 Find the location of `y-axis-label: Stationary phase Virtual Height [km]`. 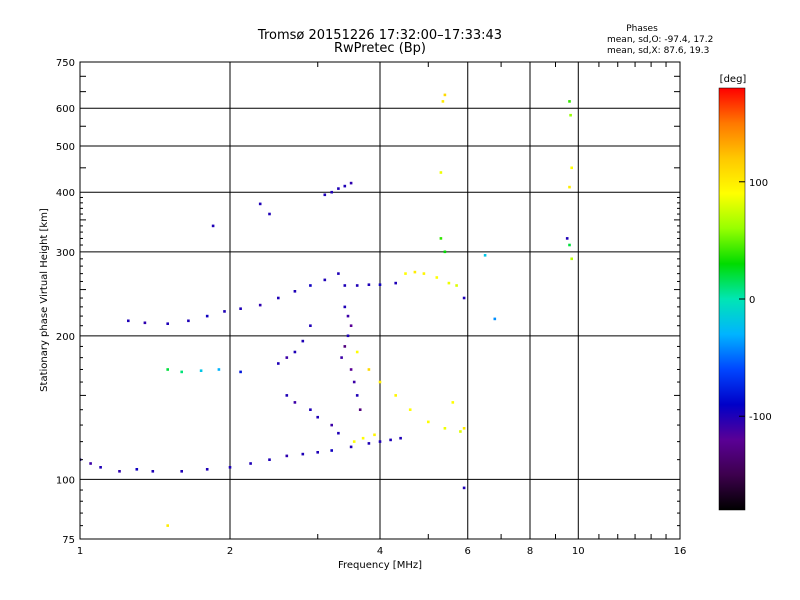

y-axis-label: Stationary phase Virtual Height [km] is located at coordinates (44, 300).